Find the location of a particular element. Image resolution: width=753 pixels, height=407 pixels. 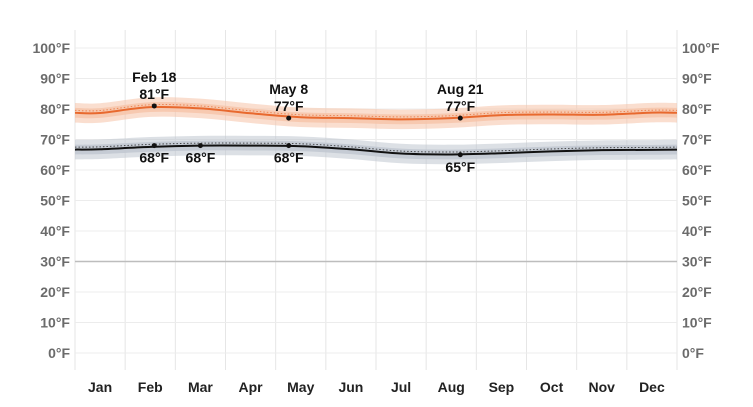

annotation-date: Feb 18 is located at coordinates (154, 77).